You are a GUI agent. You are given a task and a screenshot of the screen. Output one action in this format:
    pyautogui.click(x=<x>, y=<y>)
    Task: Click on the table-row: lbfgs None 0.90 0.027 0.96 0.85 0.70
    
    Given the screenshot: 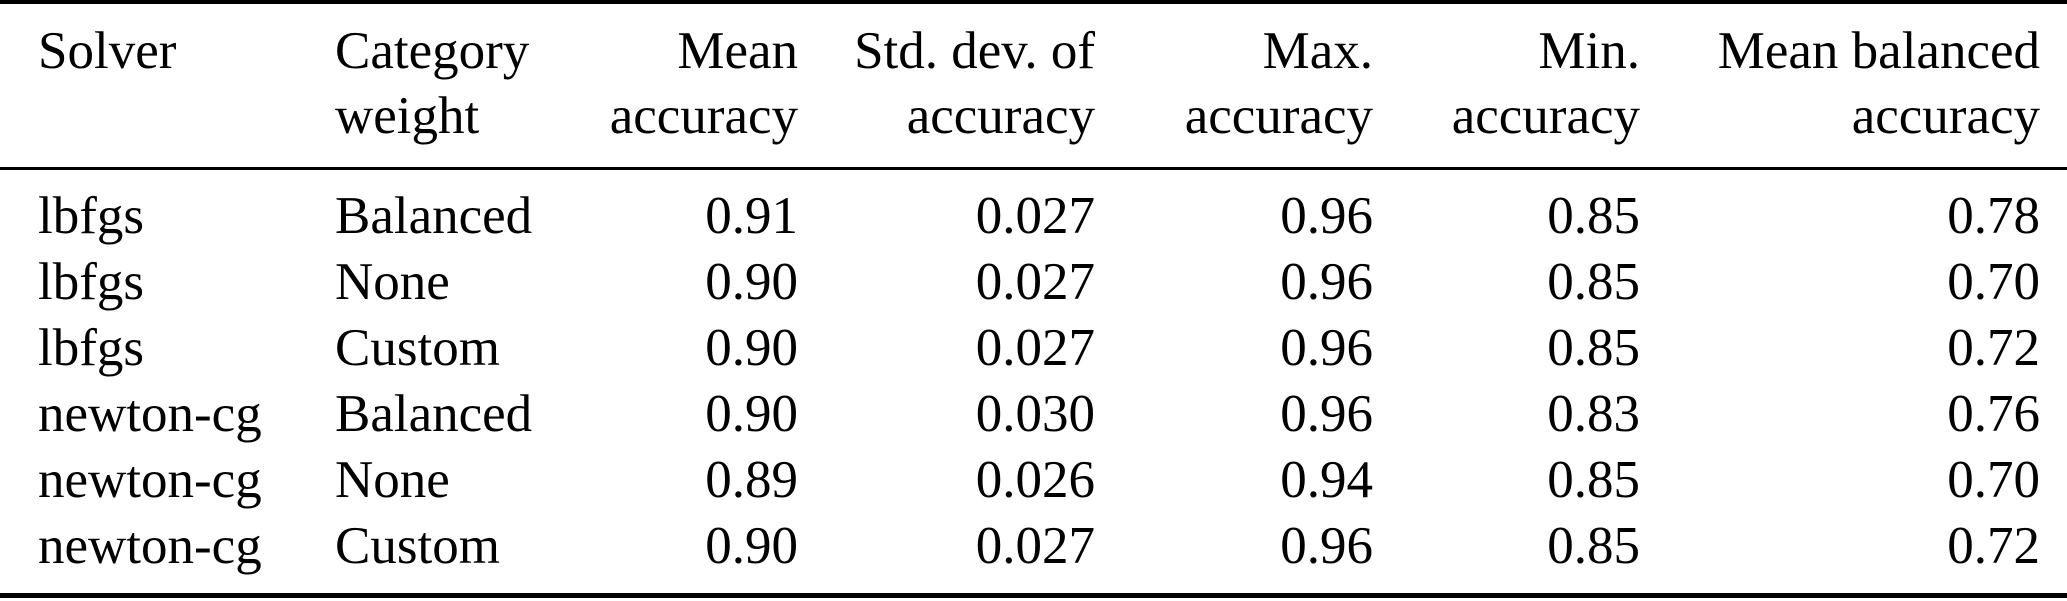 What is the action you would take?
    pyautogui.click(x=1033, y=282)
    